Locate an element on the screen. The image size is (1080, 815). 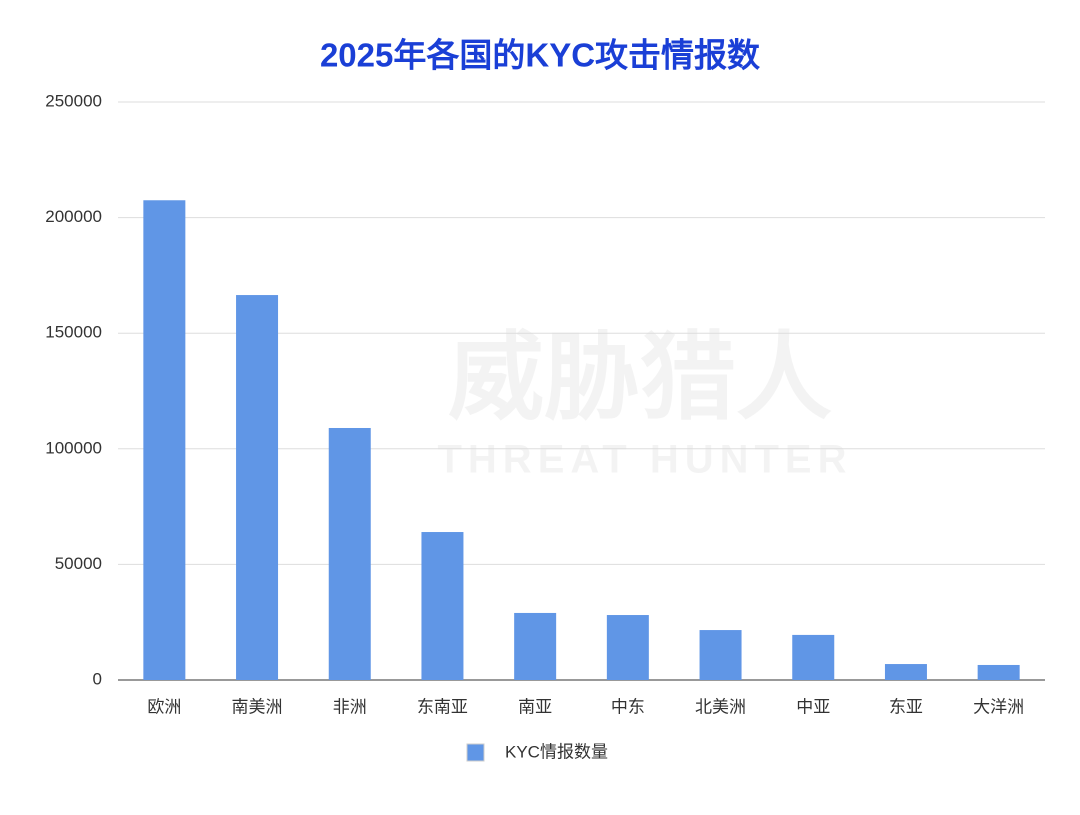
x-tick-label: 东亚 is located at coordinates (906, 706).